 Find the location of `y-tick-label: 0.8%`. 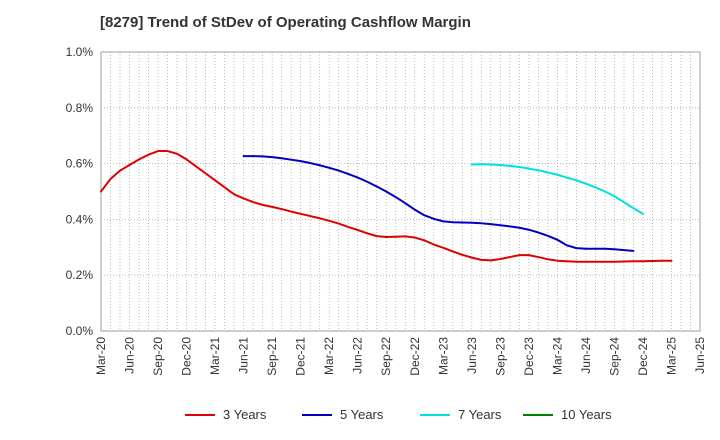

y-tick-label: 0.8% is located at coordinates (80, 108).